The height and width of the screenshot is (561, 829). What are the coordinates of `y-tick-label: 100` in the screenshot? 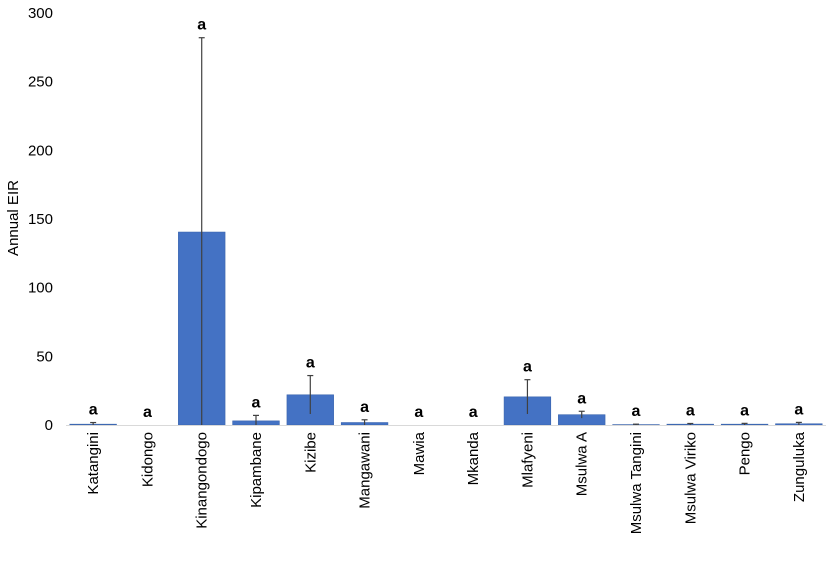 It's located at (40, 288).